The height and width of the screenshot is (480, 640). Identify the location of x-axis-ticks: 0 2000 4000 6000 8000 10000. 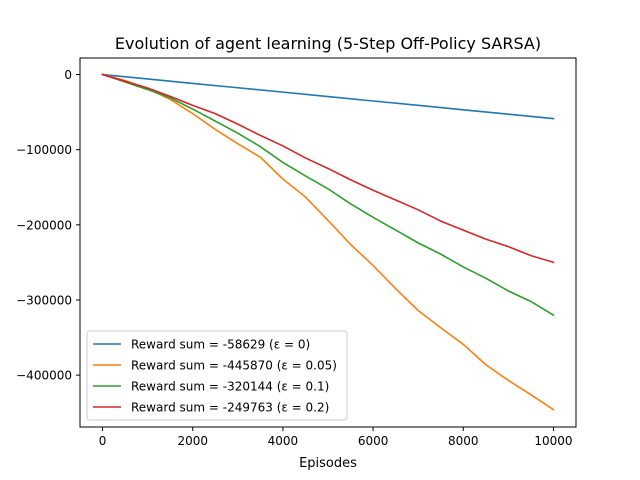
(336, 437).